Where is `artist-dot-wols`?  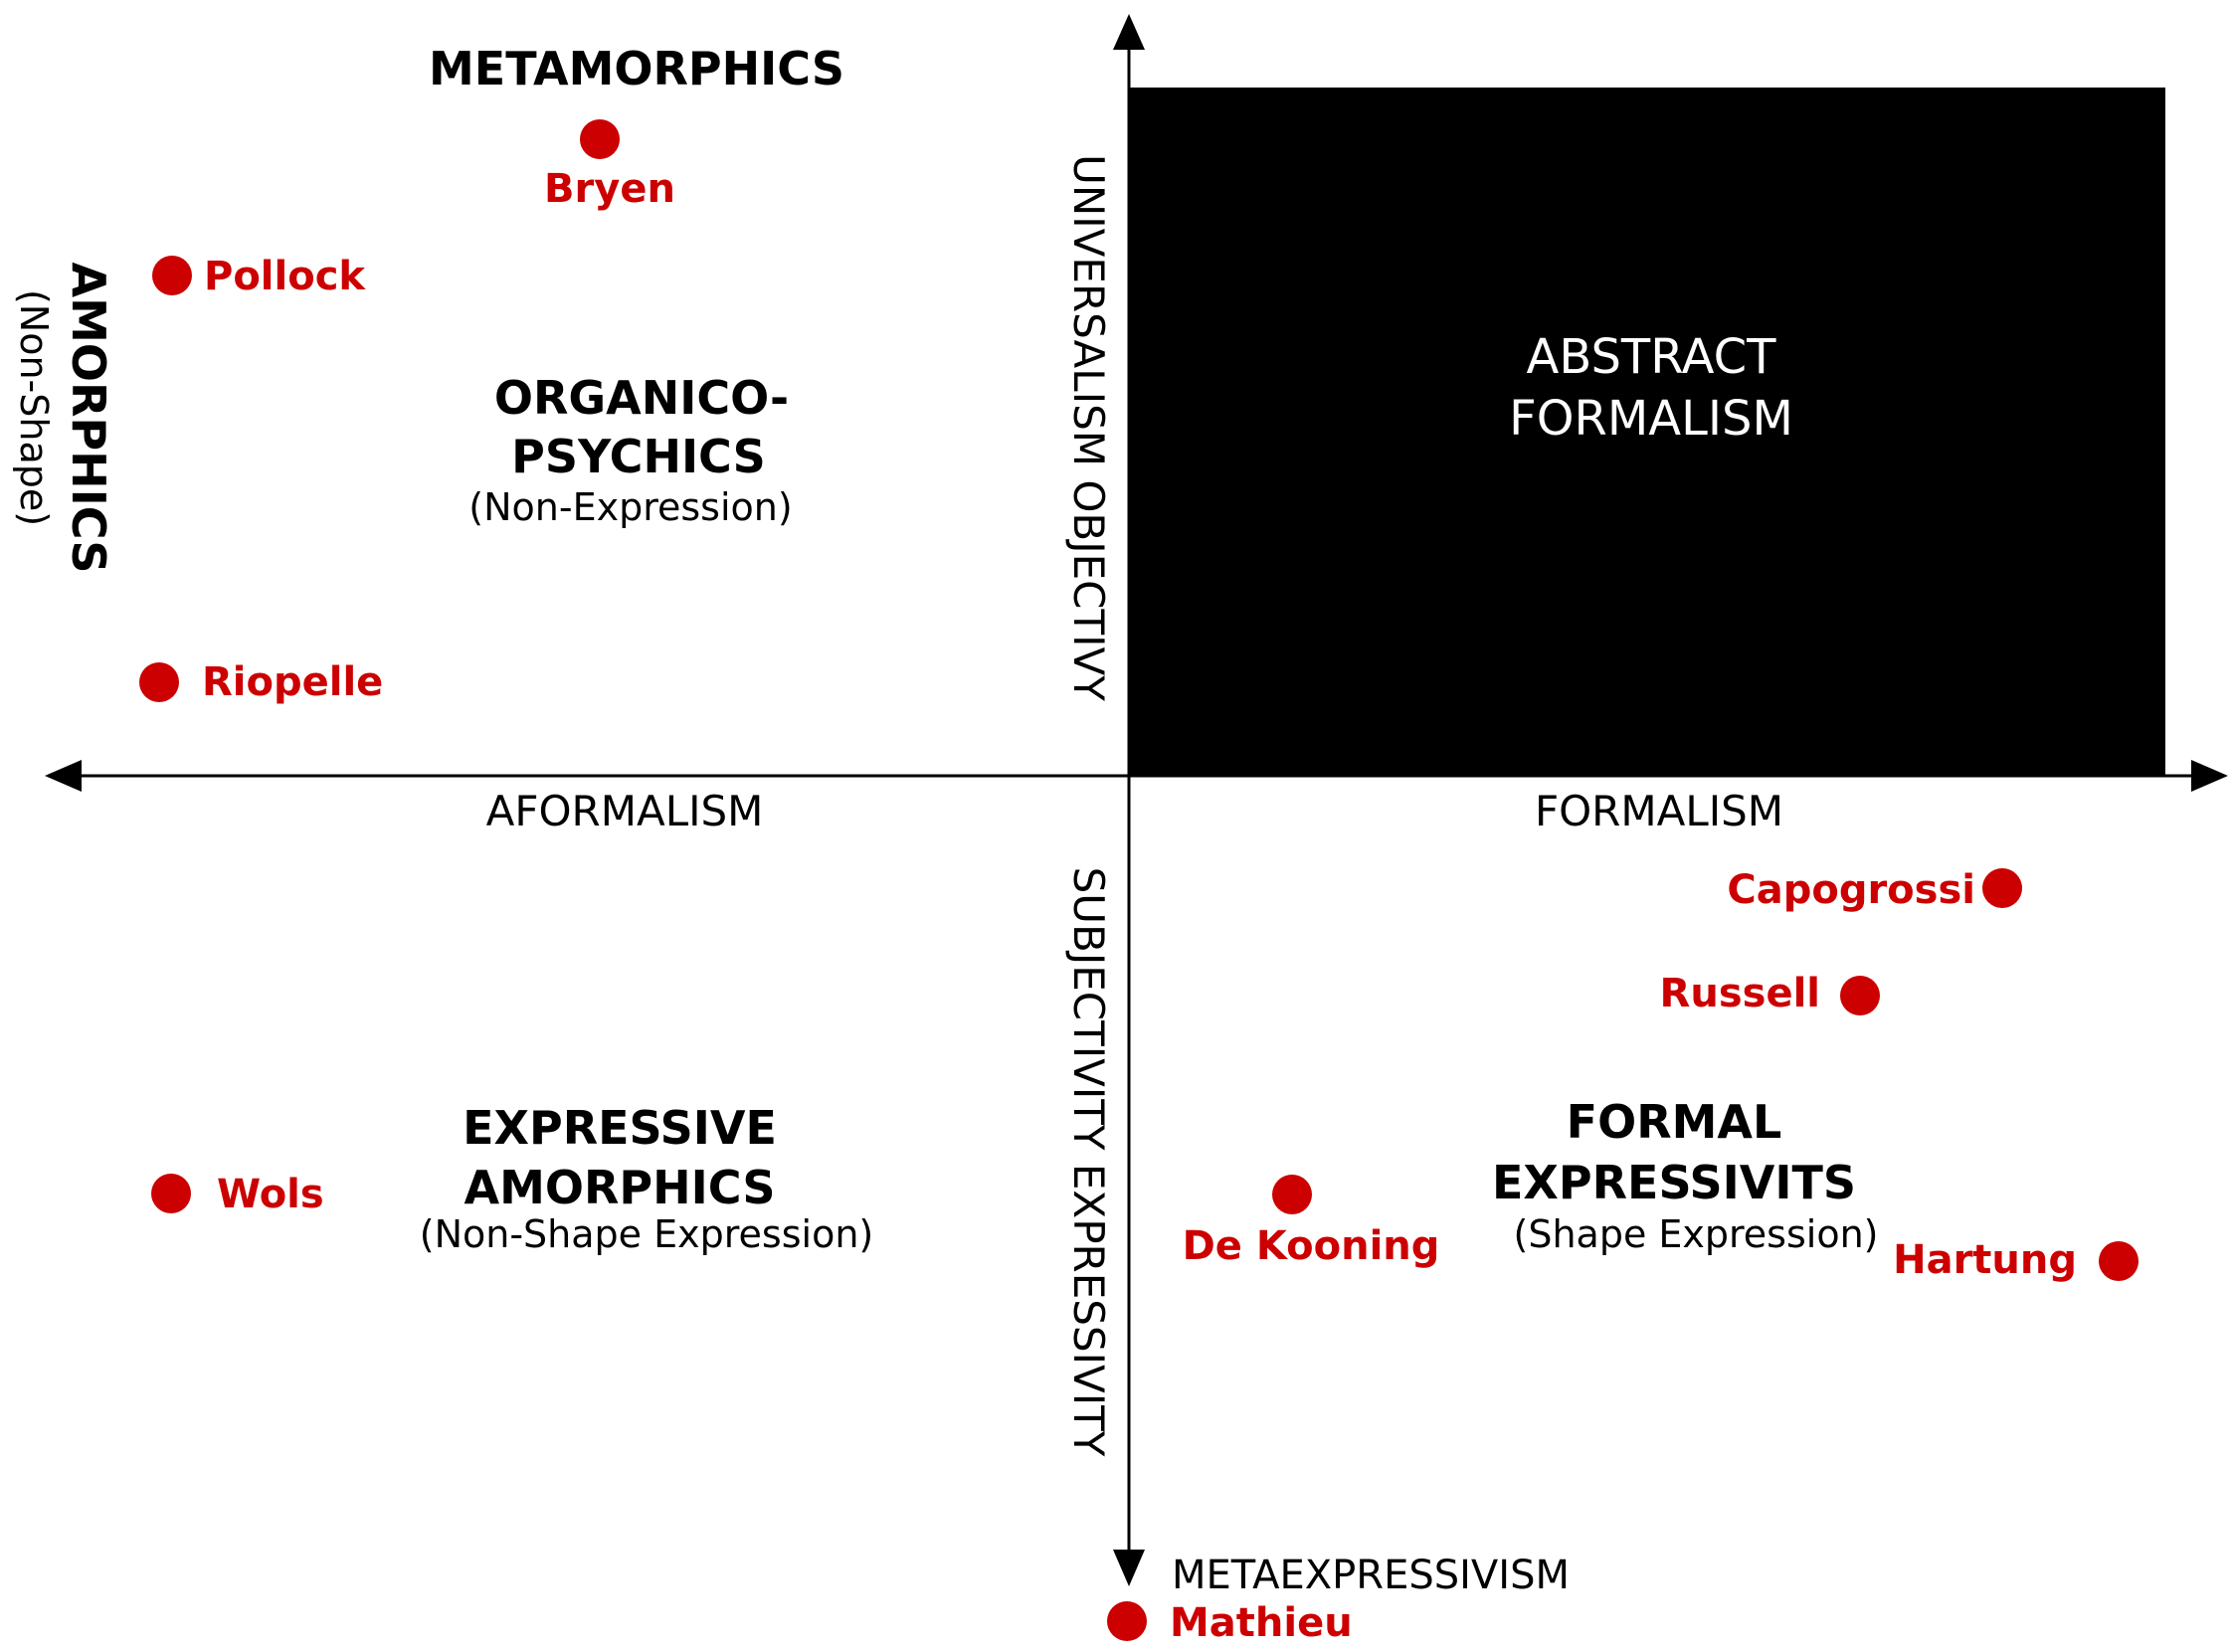 artist-dot-wols is located at coordinates (171, 1193).